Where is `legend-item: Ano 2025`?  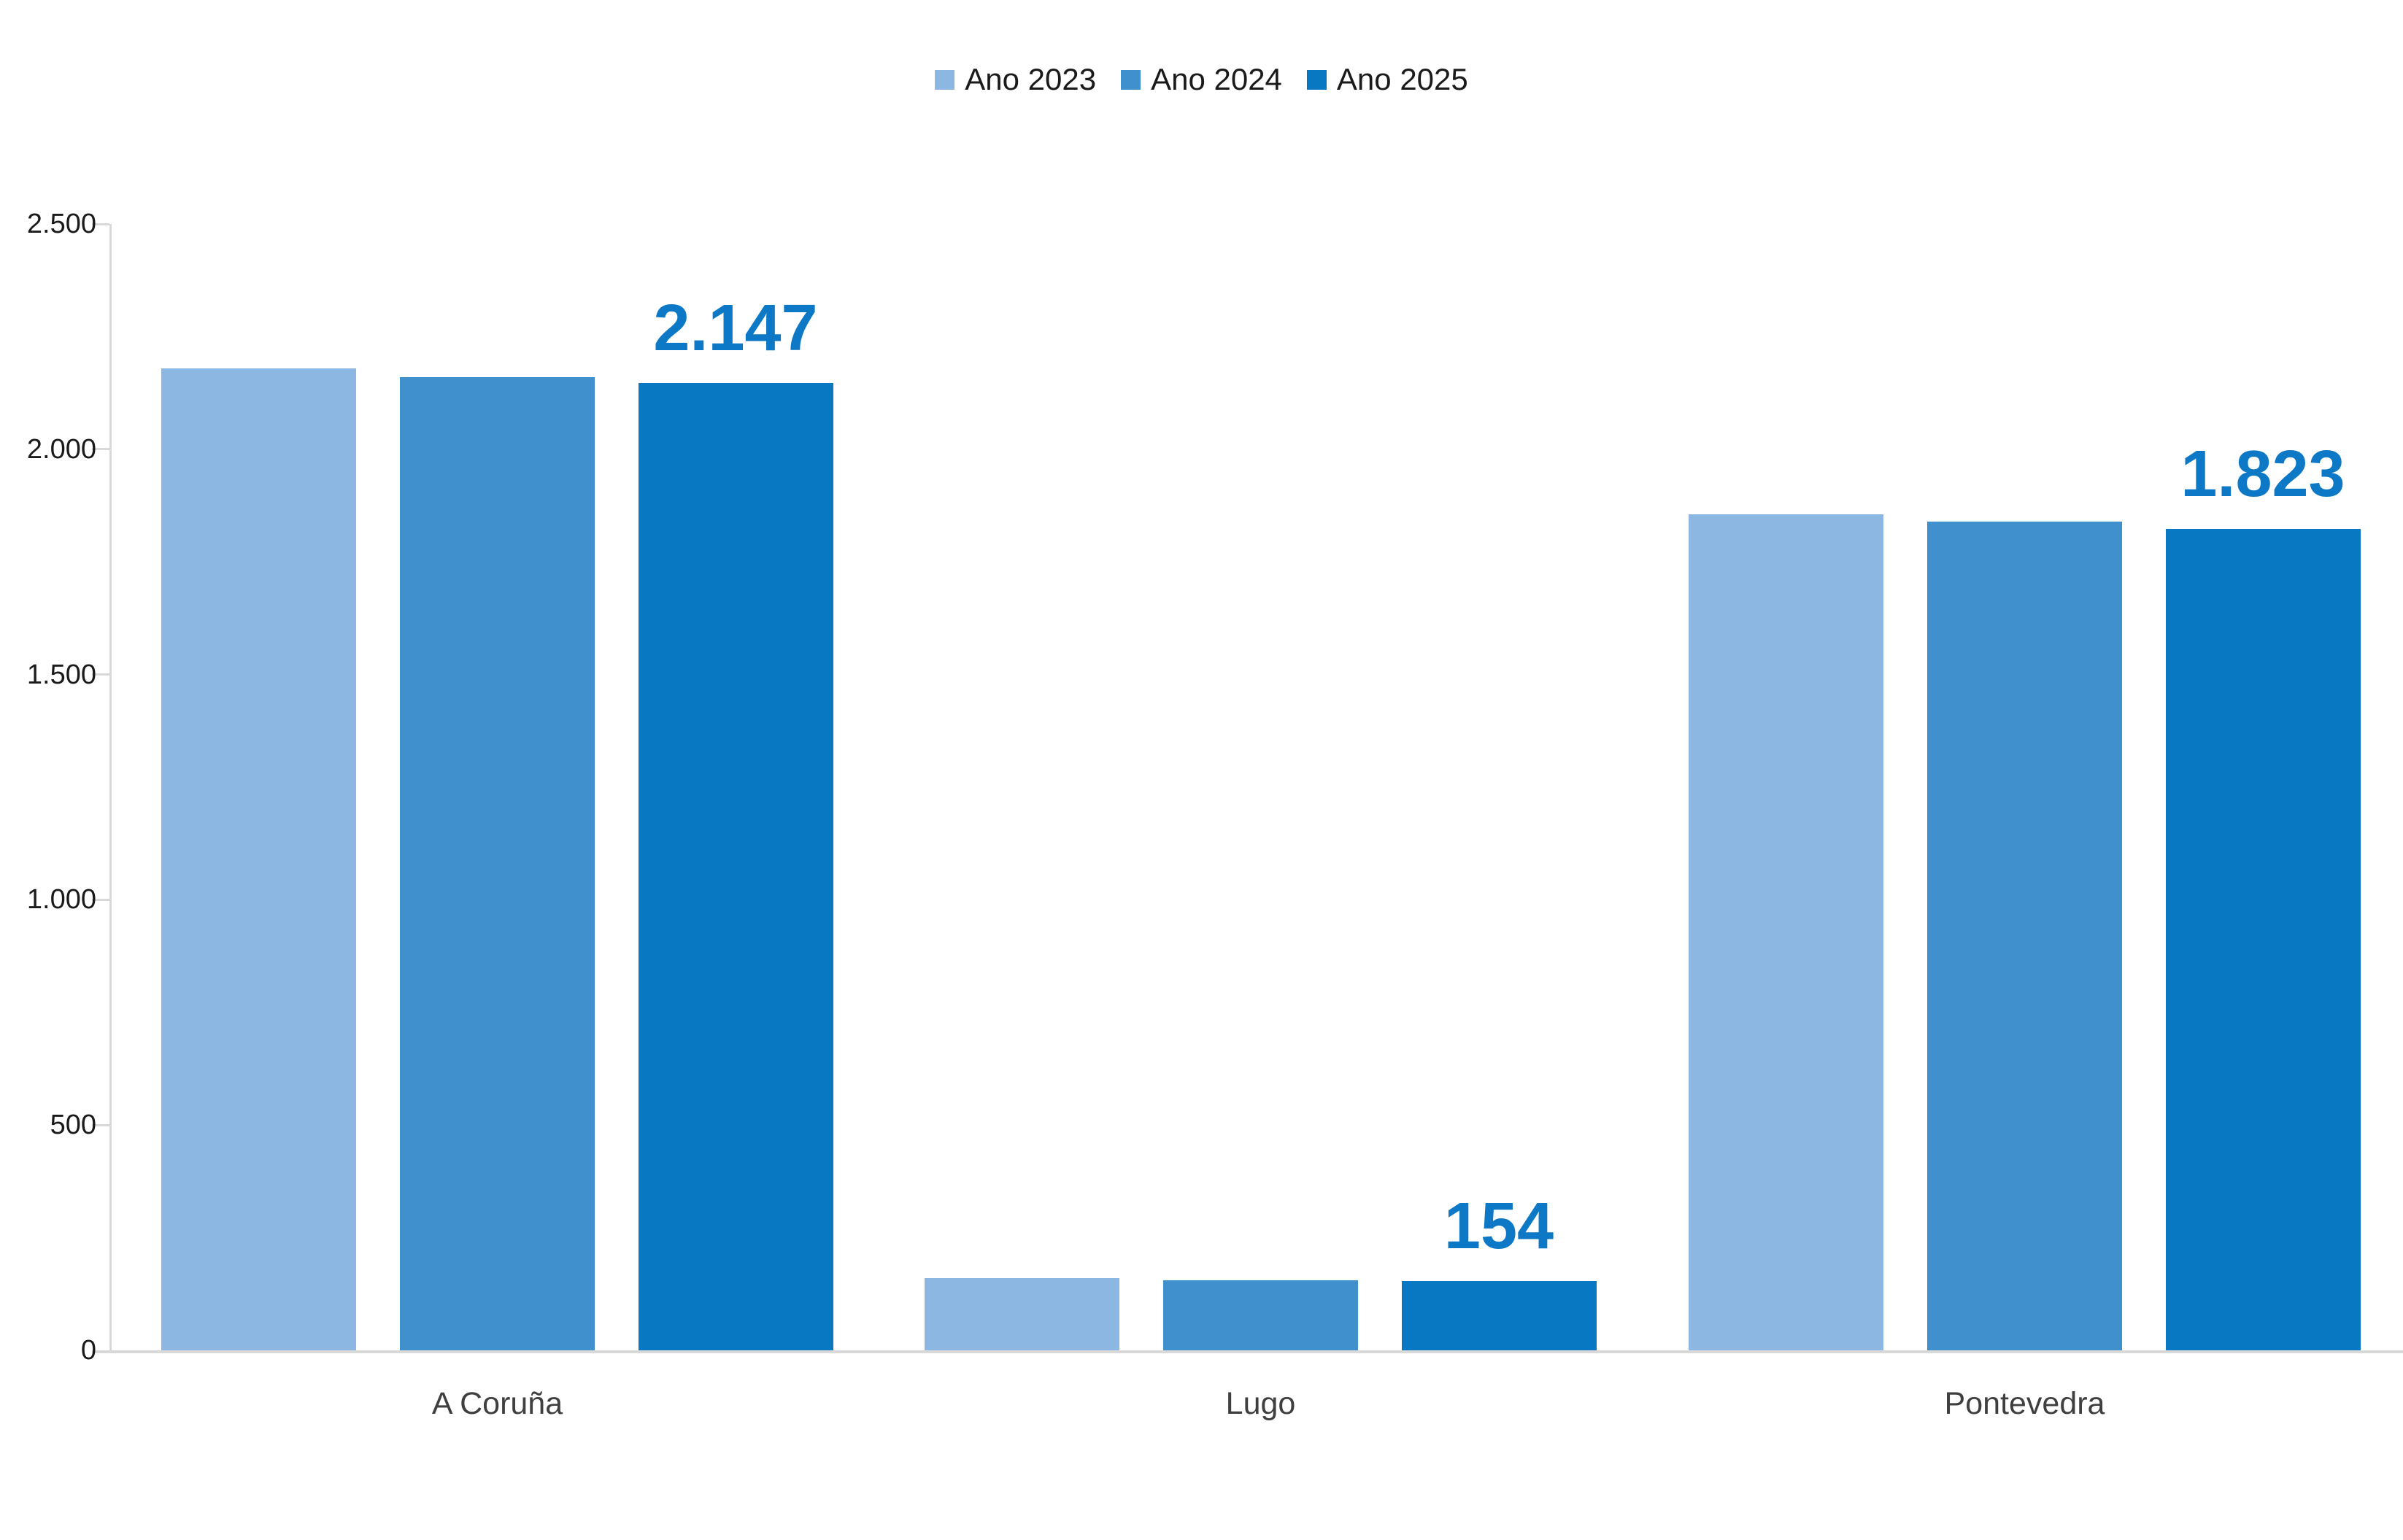
legend-item: Ano 2025 is located at coordinates (1387, 79).